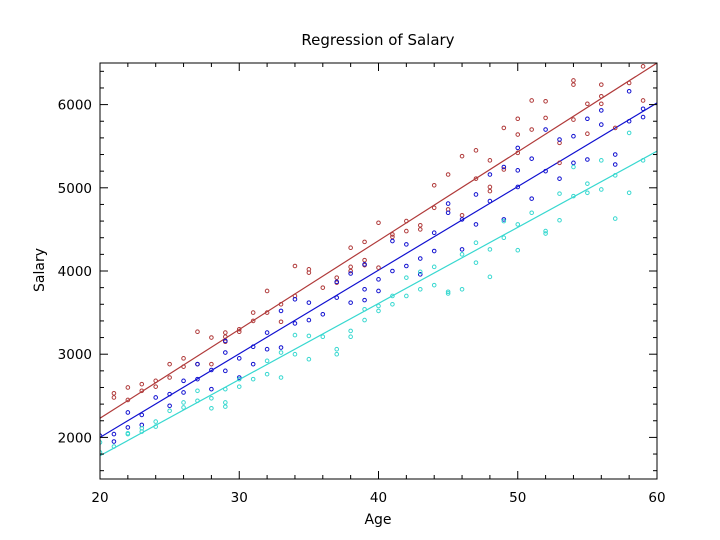 This screenshot has height=540, width=720. I want to click on y-axis-label: Salary, so click(40, 270).